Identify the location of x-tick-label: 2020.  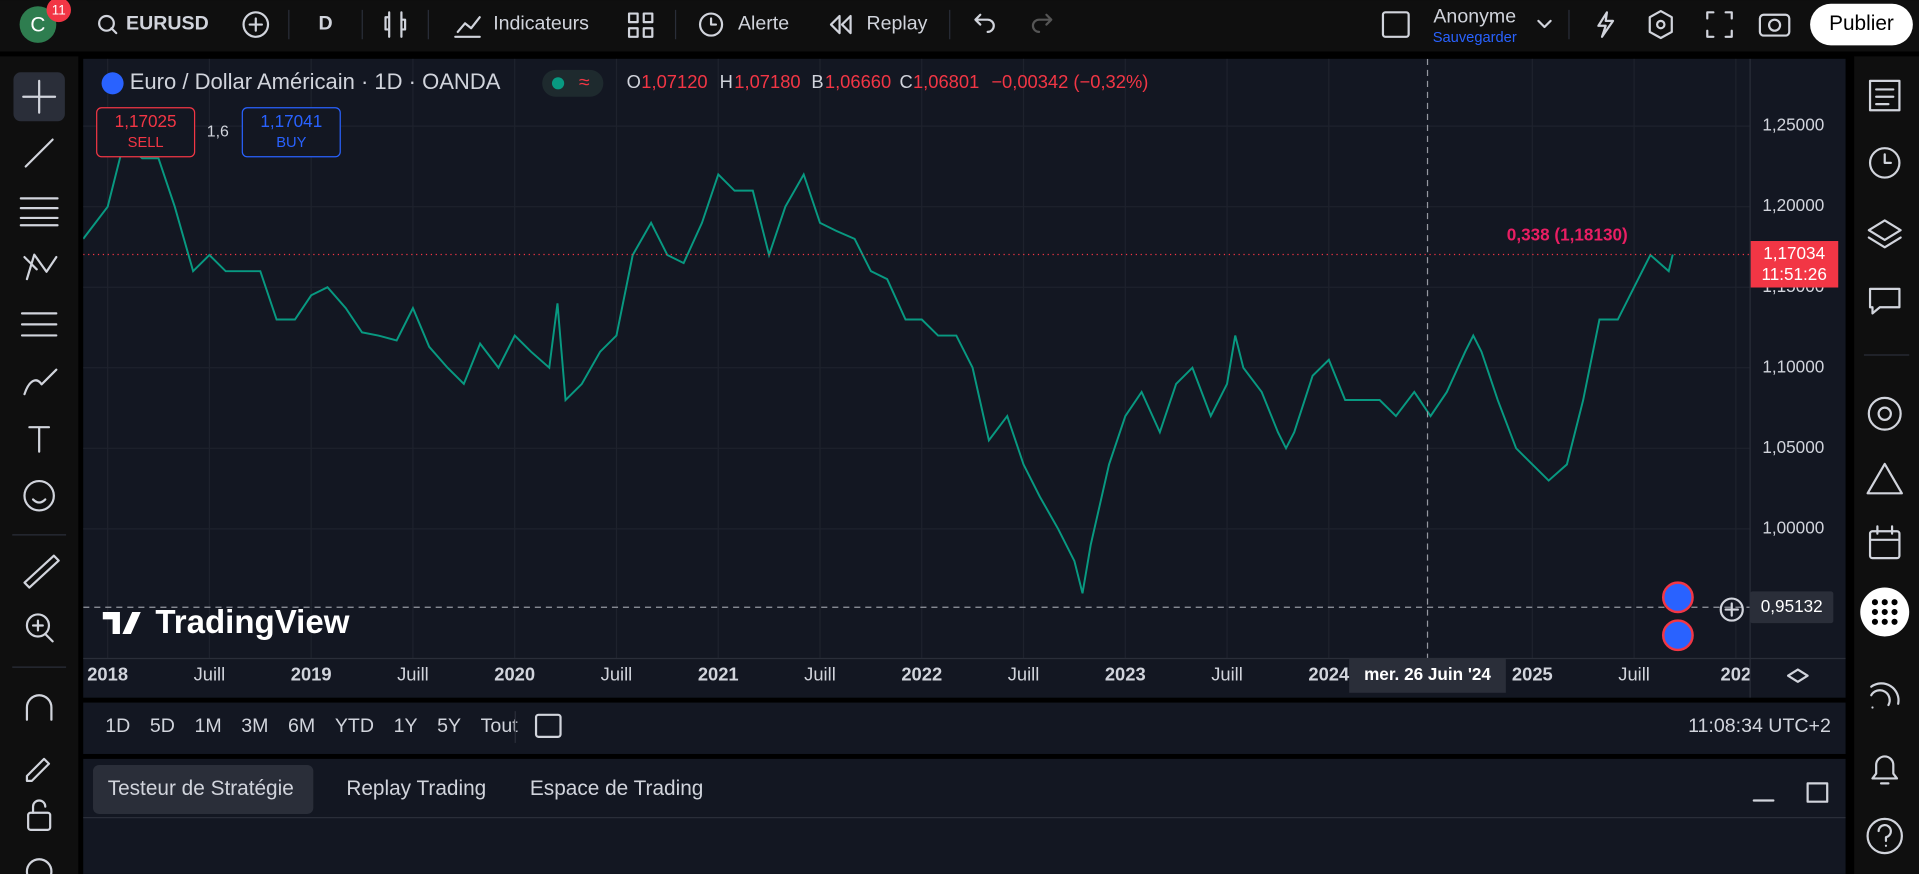
(514, 673).